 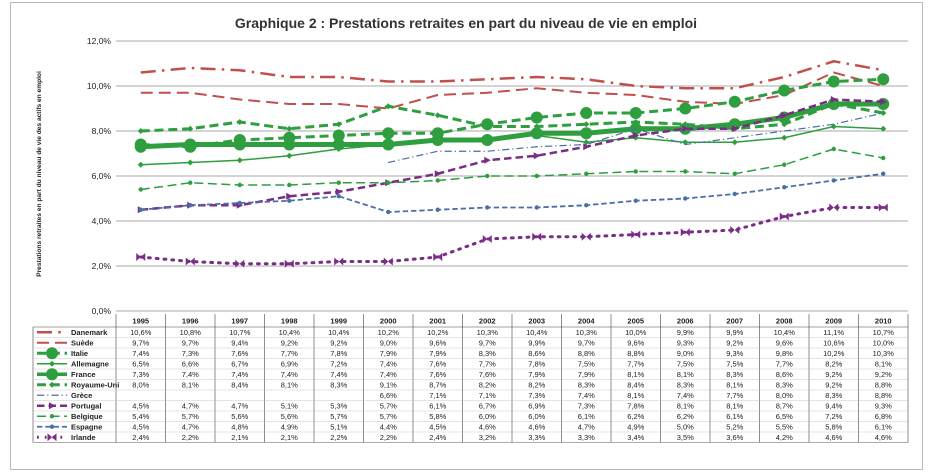 What do you see at coordinates (536, 385) in the screenshot?
I see `data-label: 8,2%` at bounding box center [536, 385].